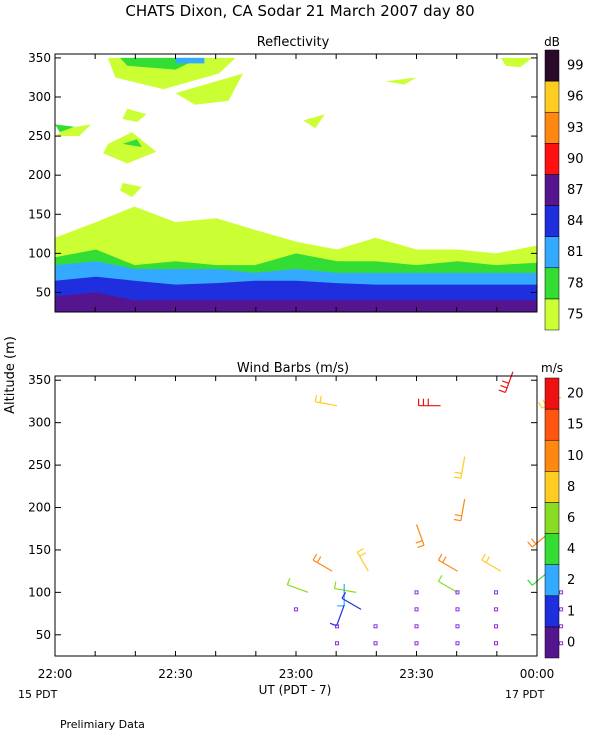 The image size is (600, 750). What do you see at coordinates (525, 694) in the screenshot?
I see `end-day-label: 17 PDT` at bounding box center [525, 694].